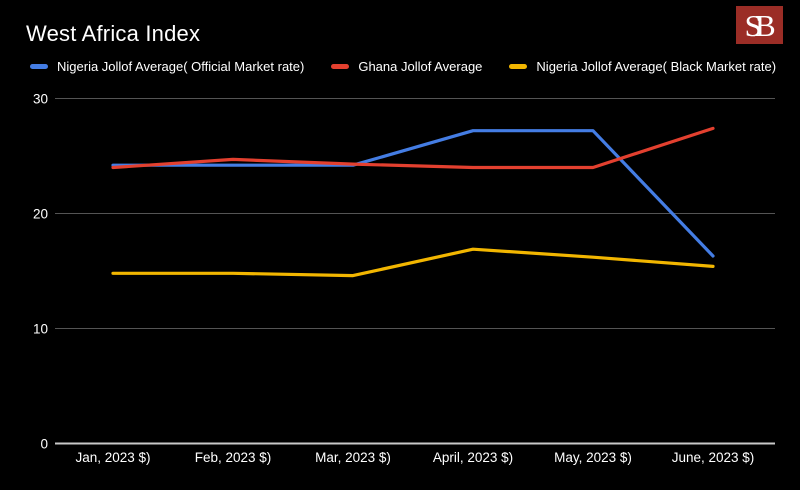 The height and width of the screenshot is (490, 800). Describe the element at coordinates (40, 99) in the screenshot. I see `y-tick-label: 30` at that location.